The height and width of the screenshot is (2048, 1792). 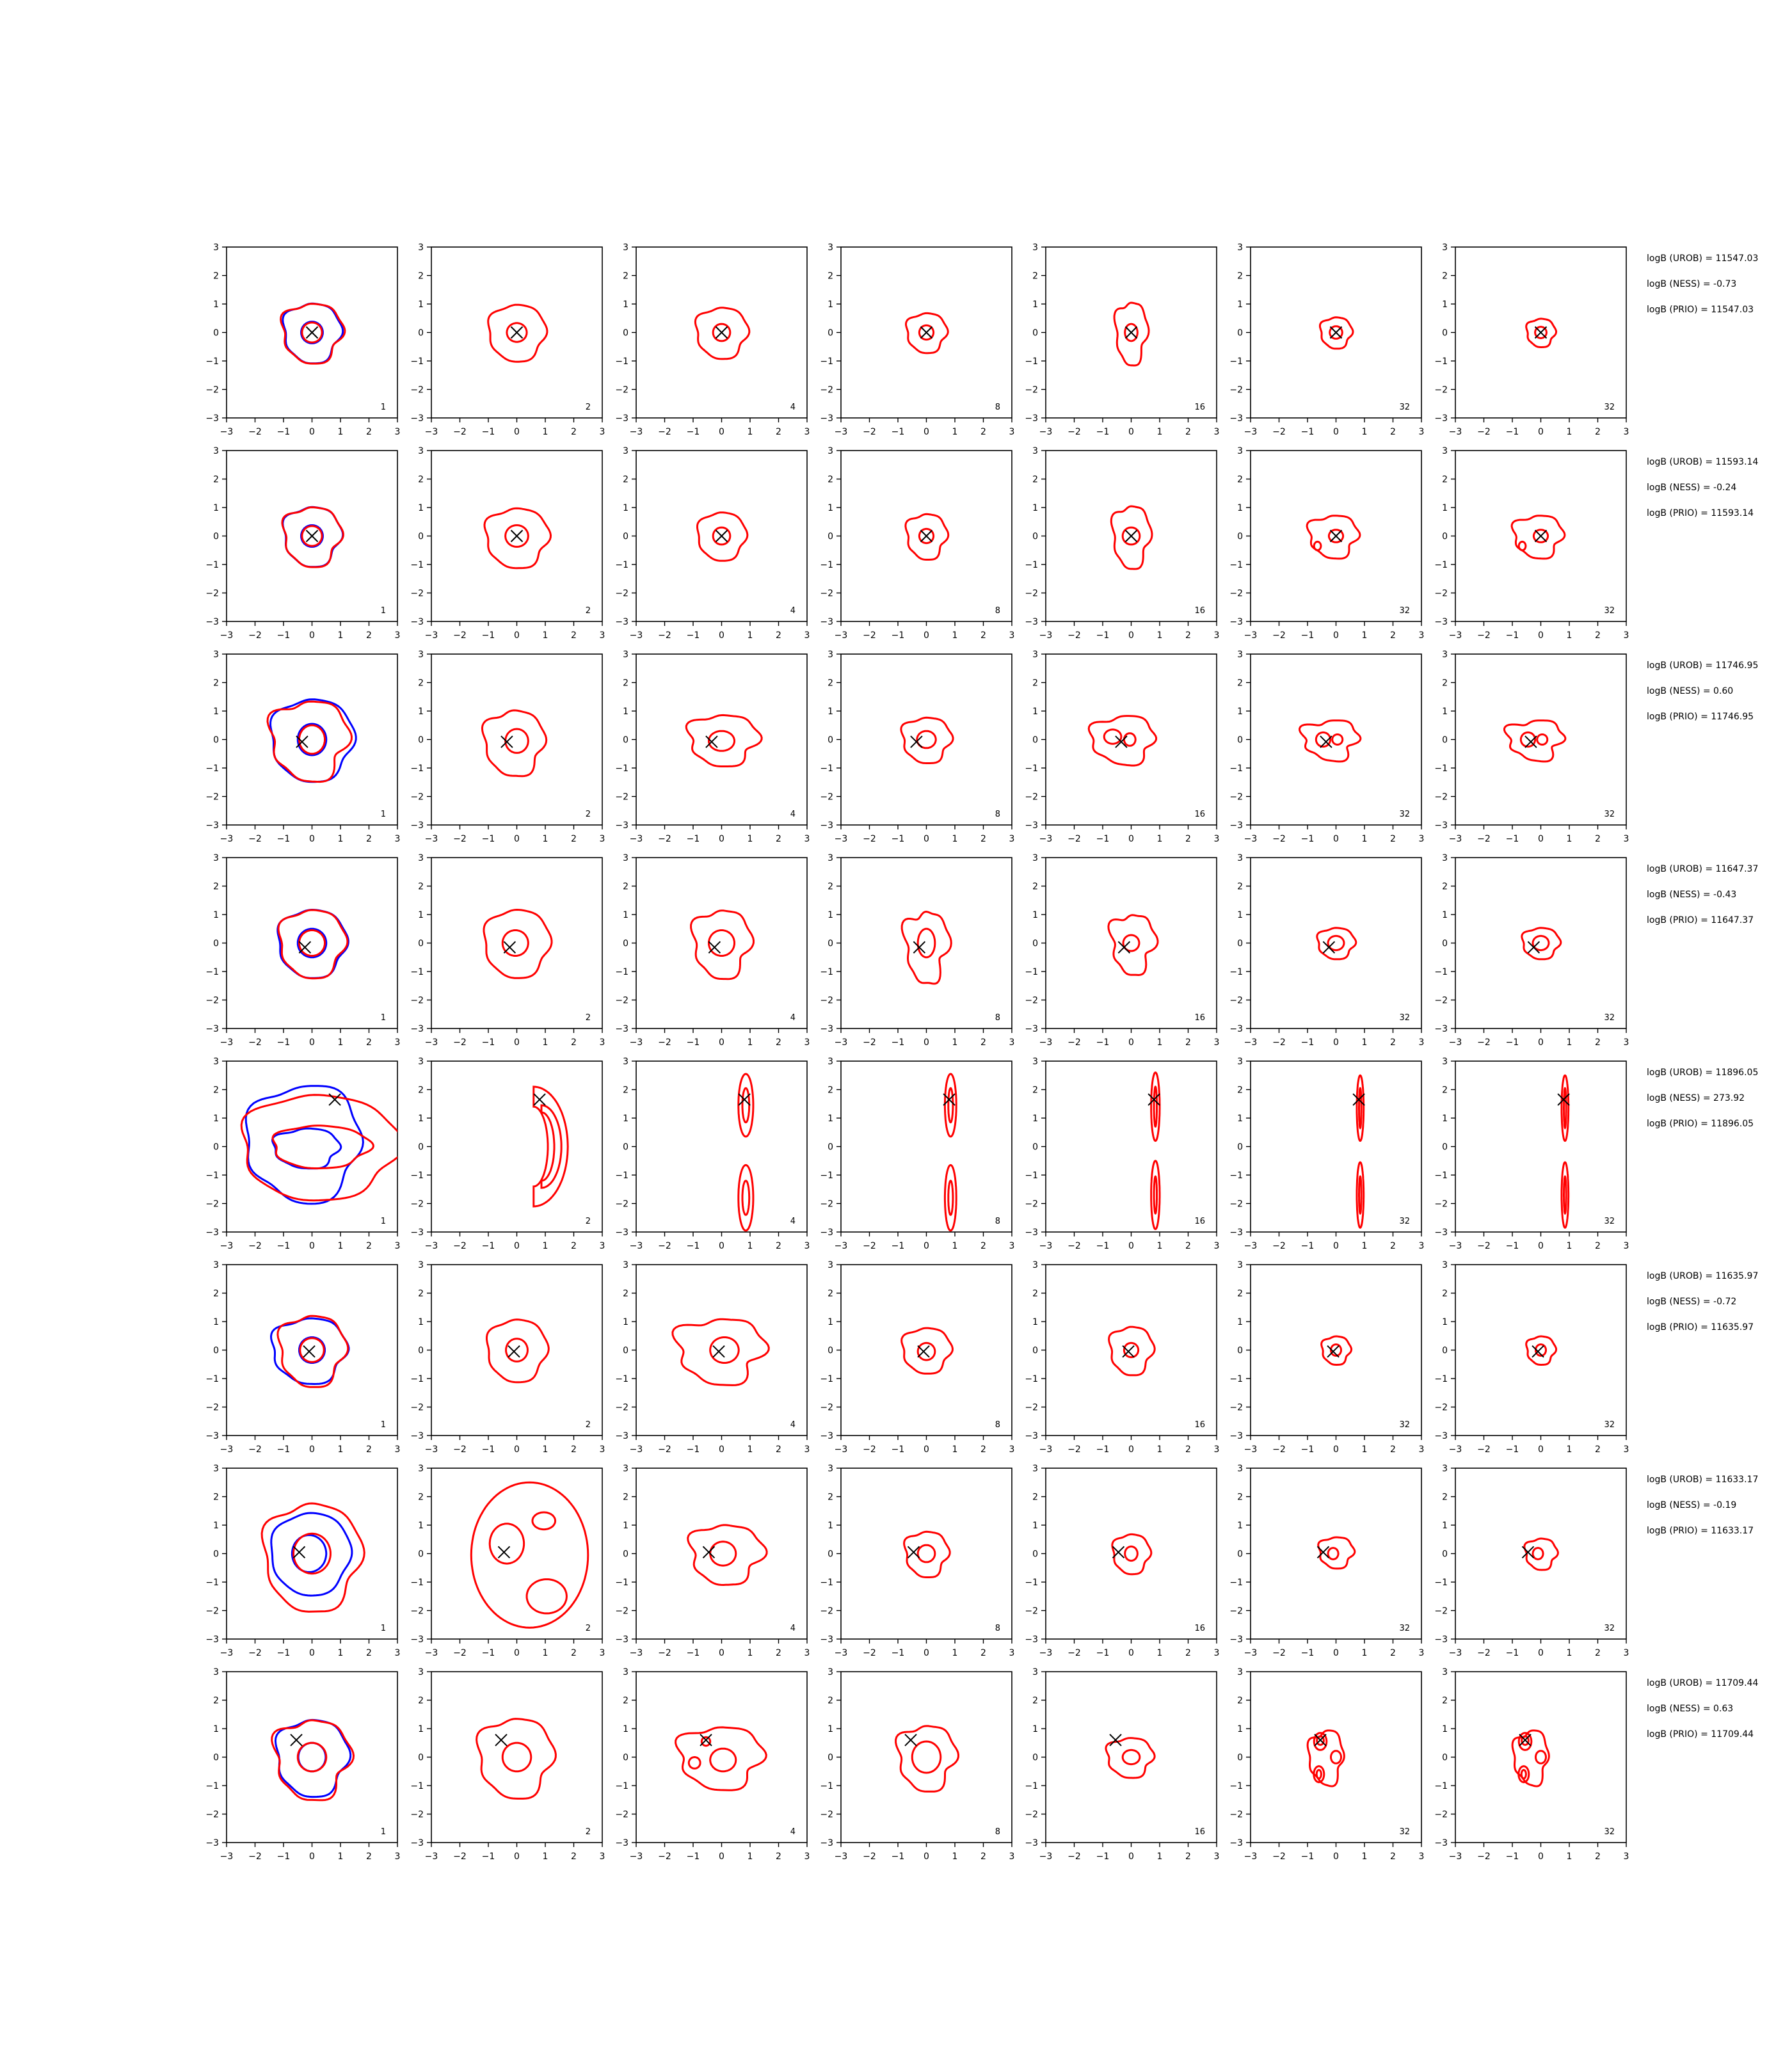 What do you see at coordinates (1199, 611) in the screenshot?
I see `panel-corner-label: 16` at bounding box center [1199, 611].